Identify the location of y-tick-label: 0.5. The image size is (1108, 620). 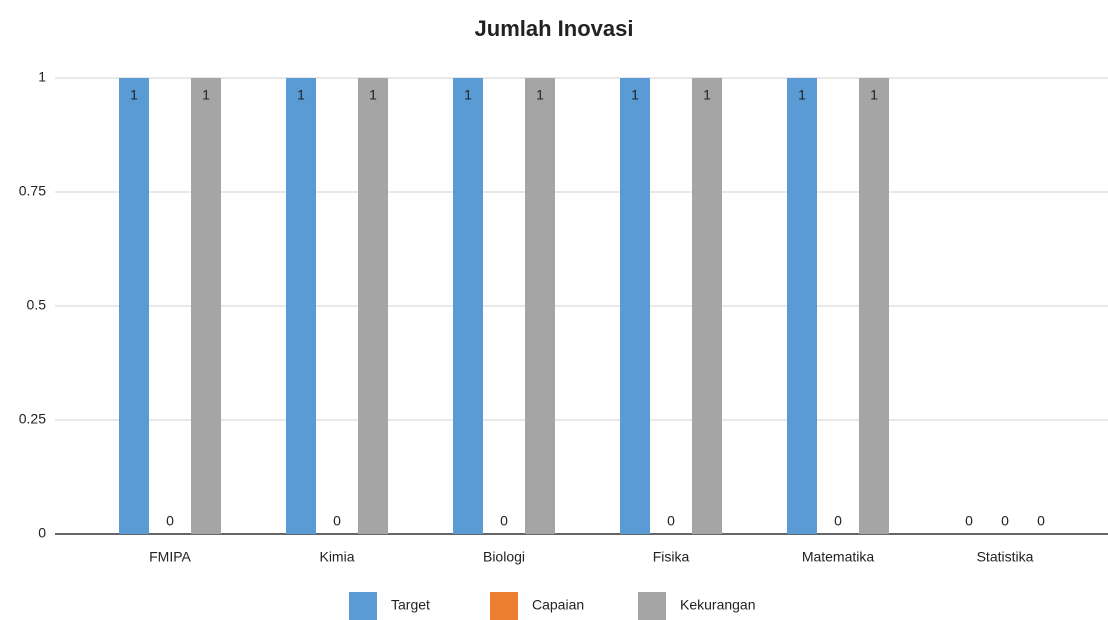
(37, 305).